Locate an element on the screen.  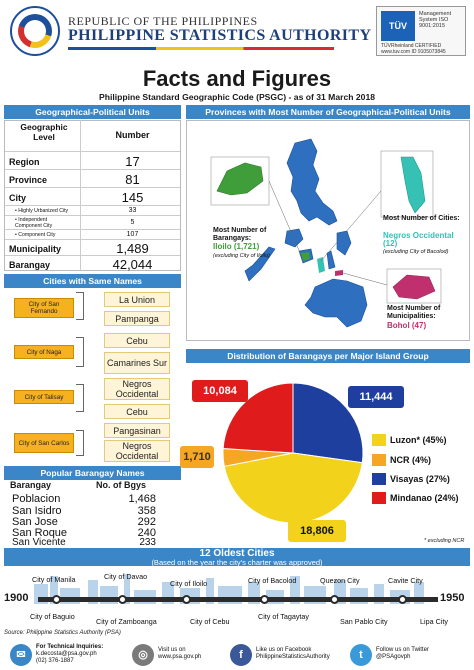
city-label: City of Zamboanga is located at coordinates (126, 621).